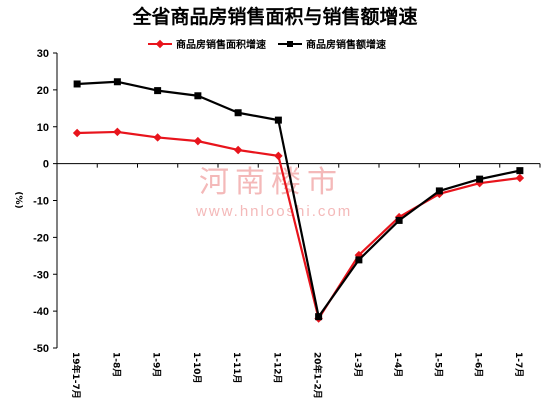 Image resolution: width=550 pixels, height=401 pixels. Describe the element at coordinates (271, 182) in the screenshot. I see `watermark-chinese: 河南楼市` at that location.